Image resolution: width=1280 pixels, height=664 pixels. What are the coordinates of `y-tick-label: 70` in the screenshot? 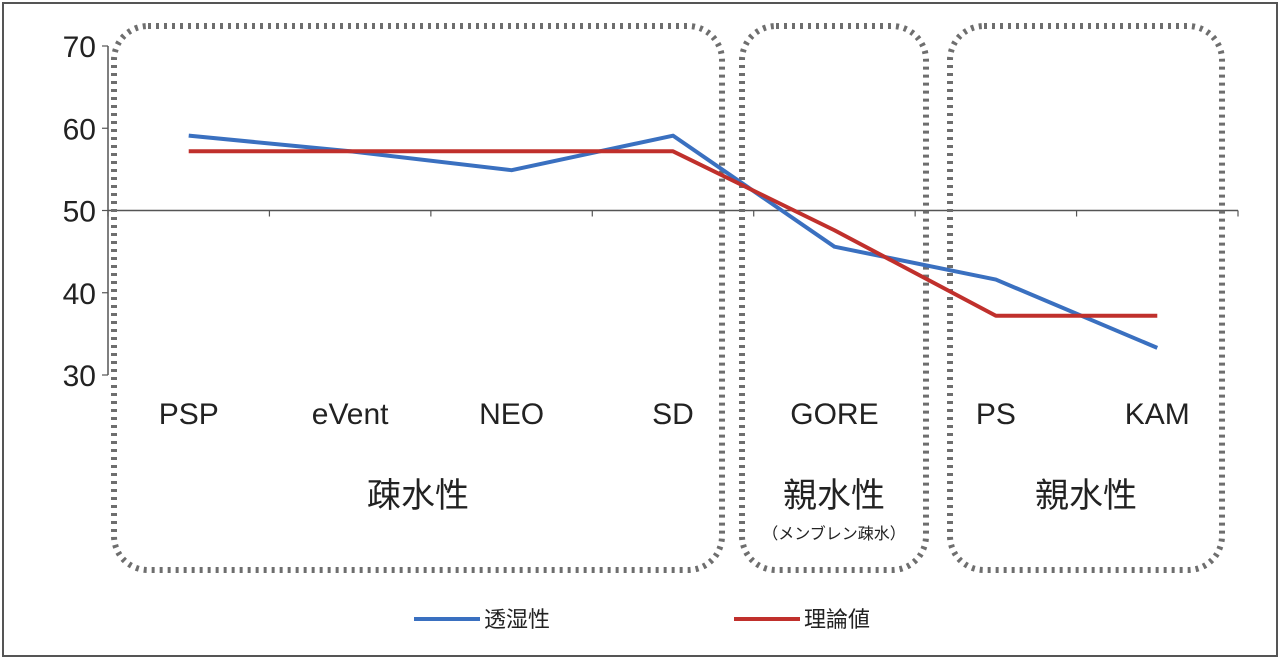 It's located at (79, 47).